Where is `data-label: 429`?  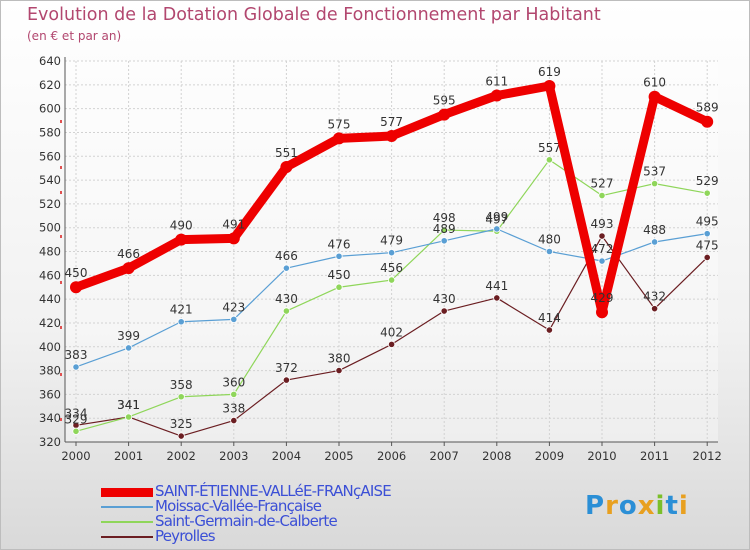
data-label: 429 is located at coordinates (602, 298).